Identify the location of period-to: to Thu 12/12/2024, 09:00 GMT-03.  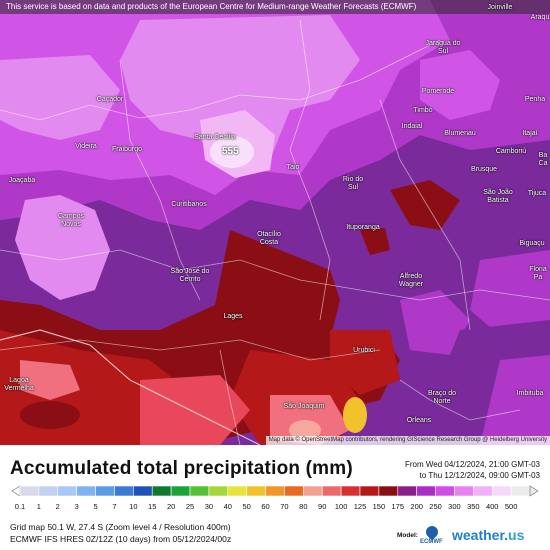
(479, 475).